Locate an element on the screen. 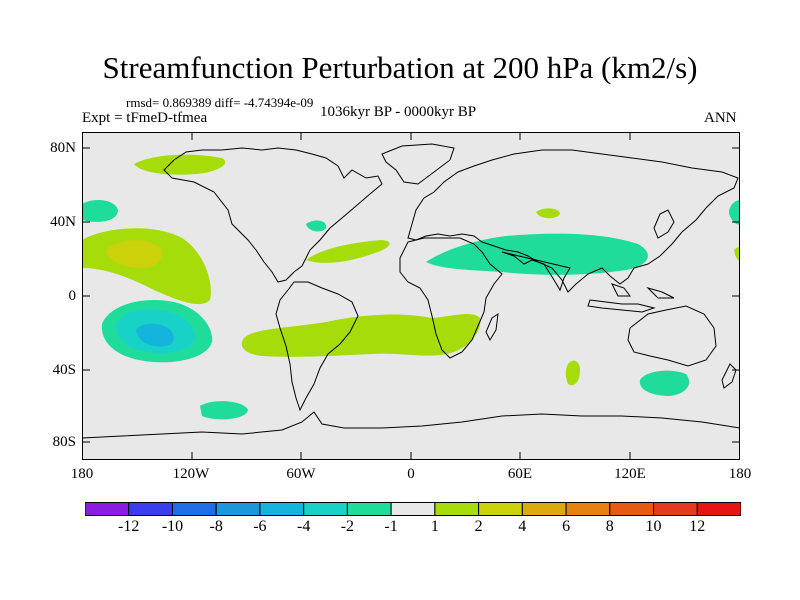 The width and height of the screenshot is (800, 600). colorbar-label: 2 is located at coordinates (478, 526).